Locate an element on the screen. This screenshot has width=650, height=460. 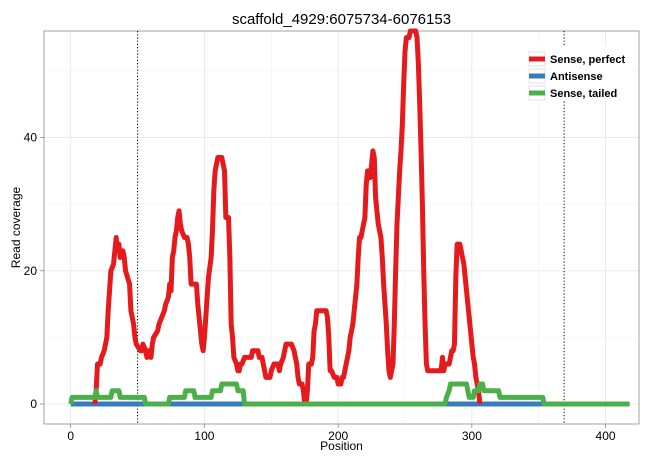
x-tick-label: 100 is located at coordinates (204, 436).